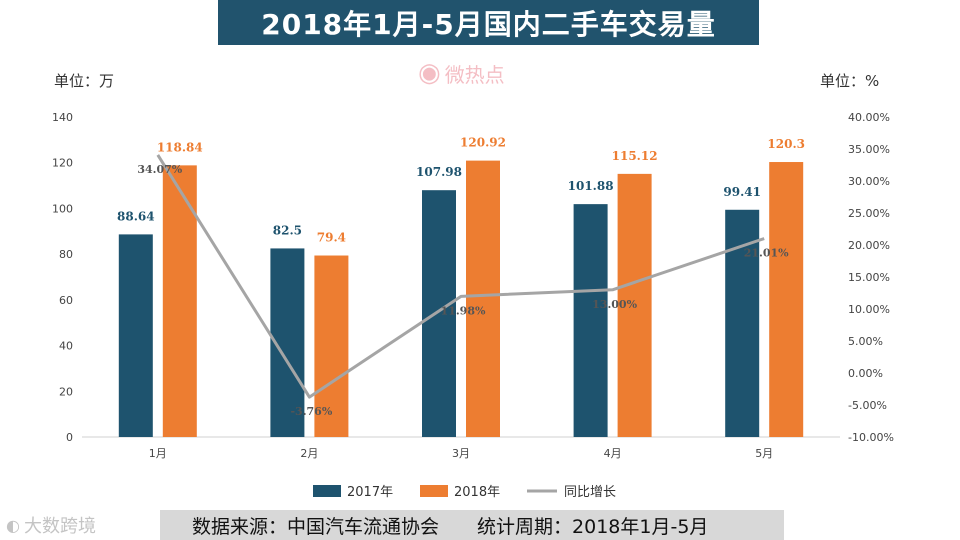 The image size is (960, 540). Describe the element at coordinates (869, 117) in the screenshot. I see `y-right-tick-label: 40.00%` at that location.